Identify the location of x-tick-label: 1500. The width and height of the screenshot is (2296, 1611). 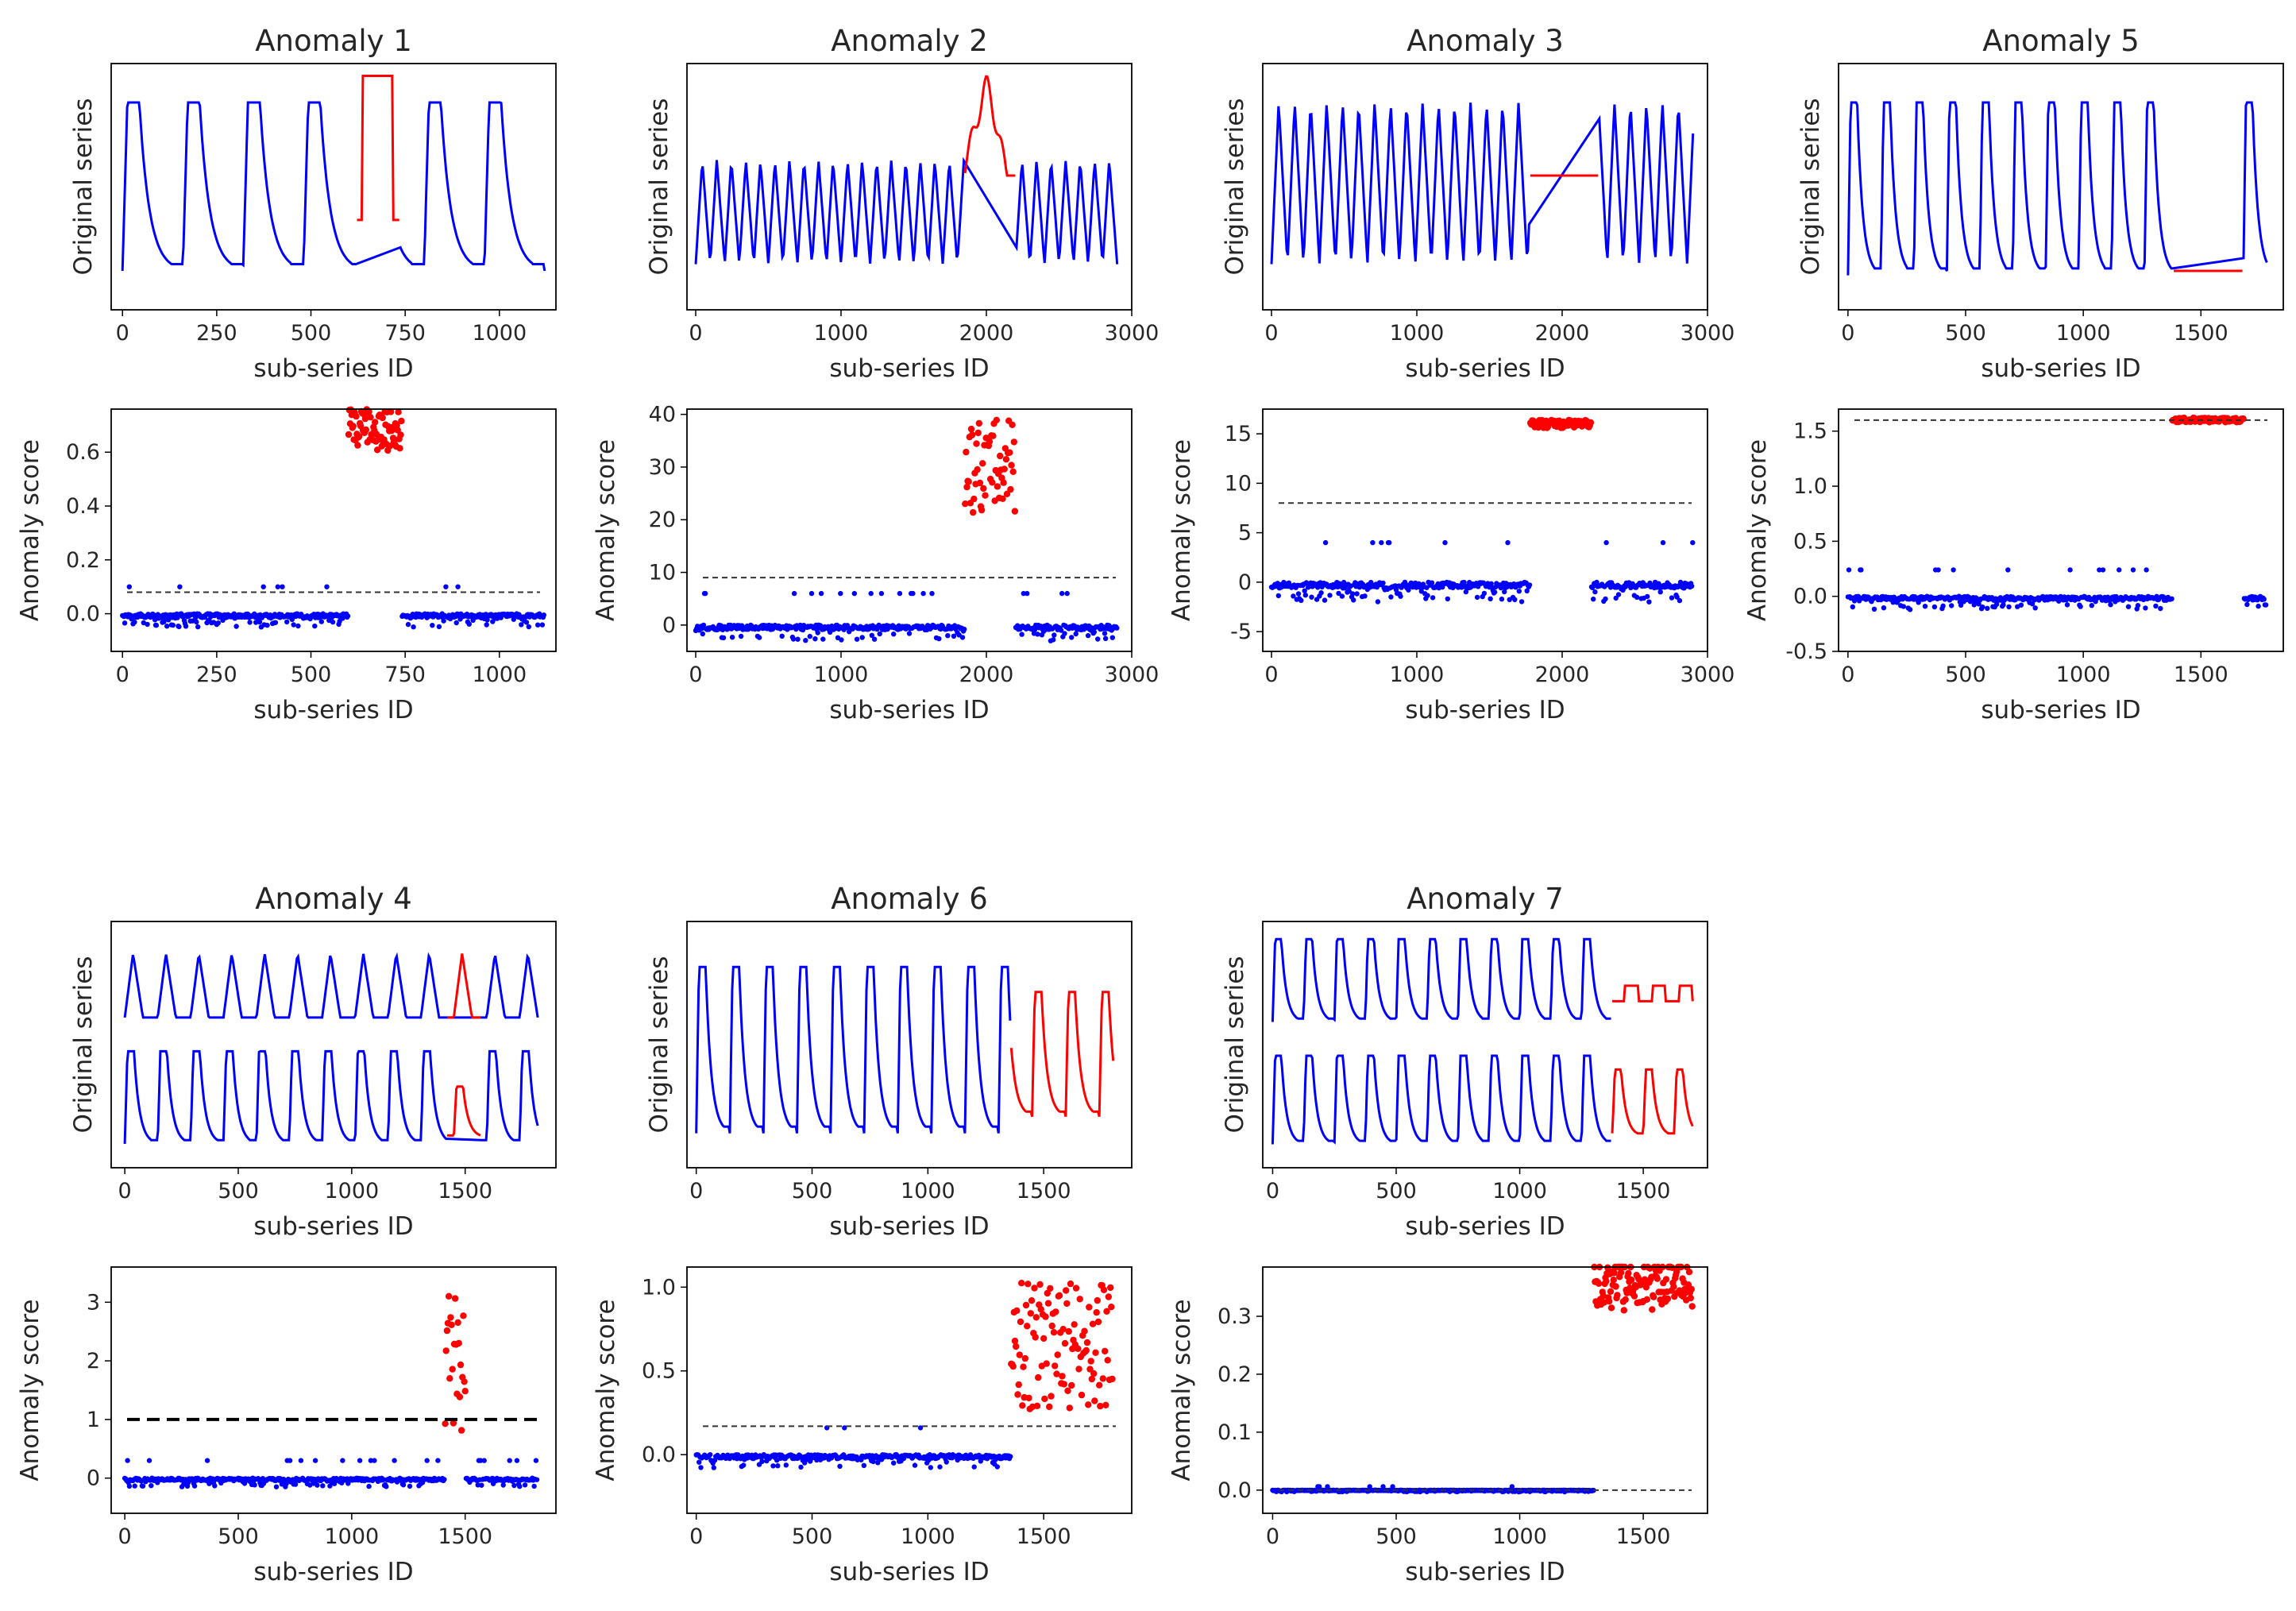
(465, 1536).